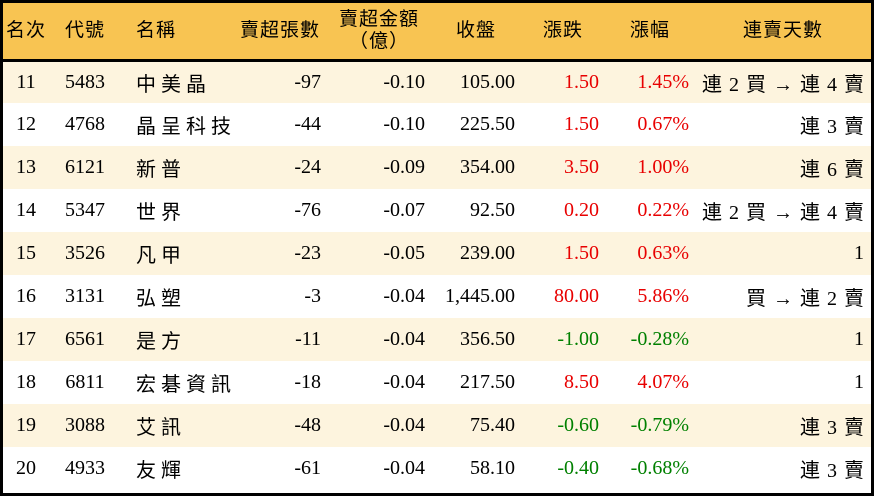 The height and width of the screenshot is (496, 874). I want to click on cell-volume: -97, so click(307, 81).